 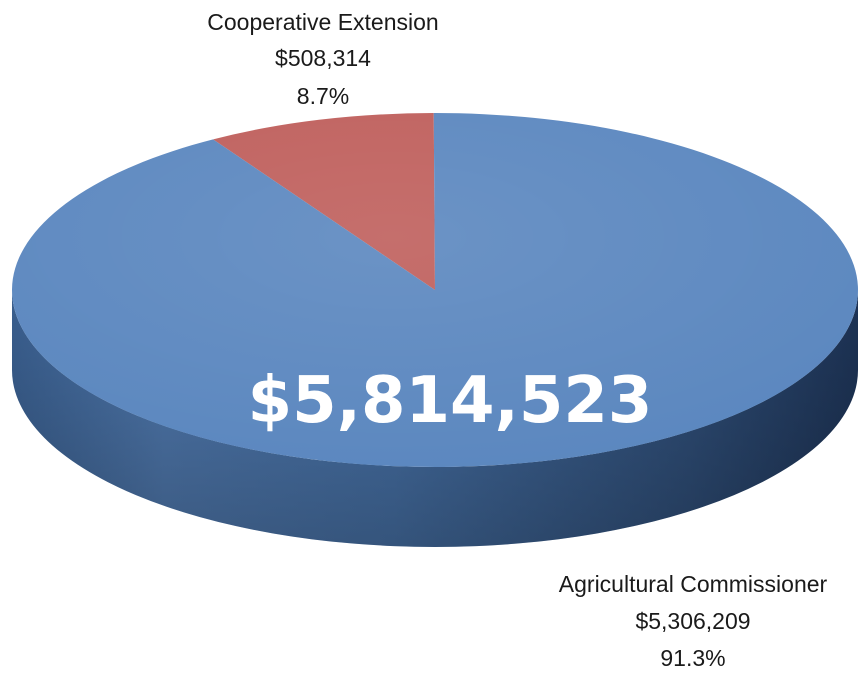 I want to click on slice-label-cooperative-extension: Cooperative Extension $508,314 8.7%, so click(x=322, y=59).